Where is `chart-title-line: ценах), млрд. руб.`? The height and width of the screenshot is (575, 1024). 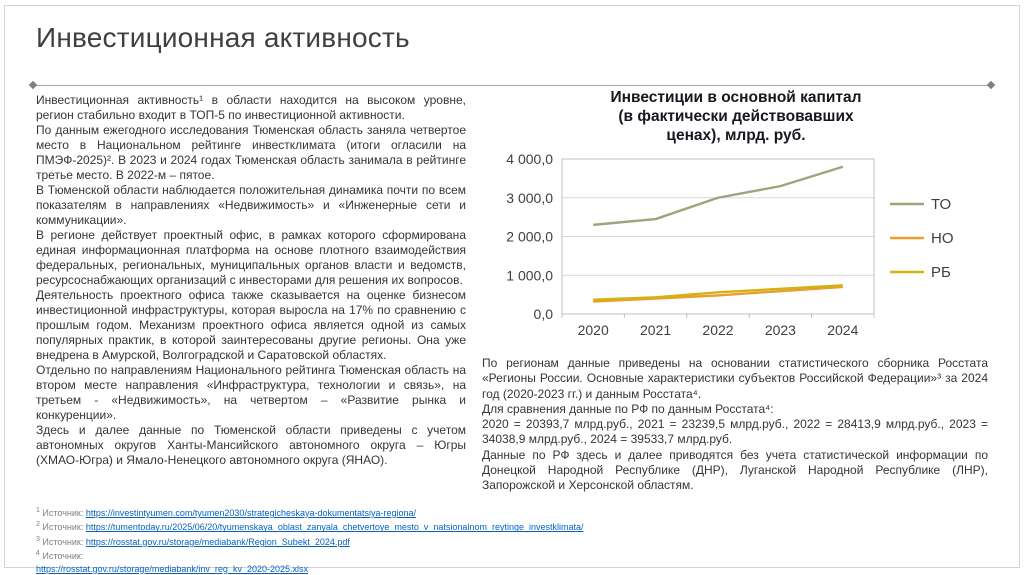
chart-title-line: ценах), млрд. руб. is located at coordinates (736, 135).